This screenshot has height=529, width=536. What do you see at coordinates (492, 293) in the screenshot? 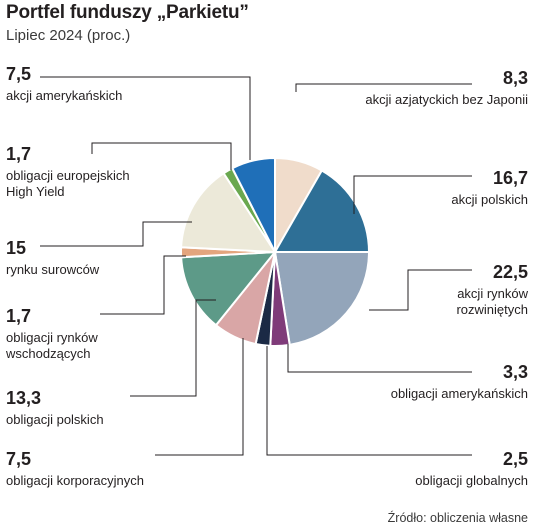
I see `slice-category-label: akcji rynków` at bounding box center [492, 293].